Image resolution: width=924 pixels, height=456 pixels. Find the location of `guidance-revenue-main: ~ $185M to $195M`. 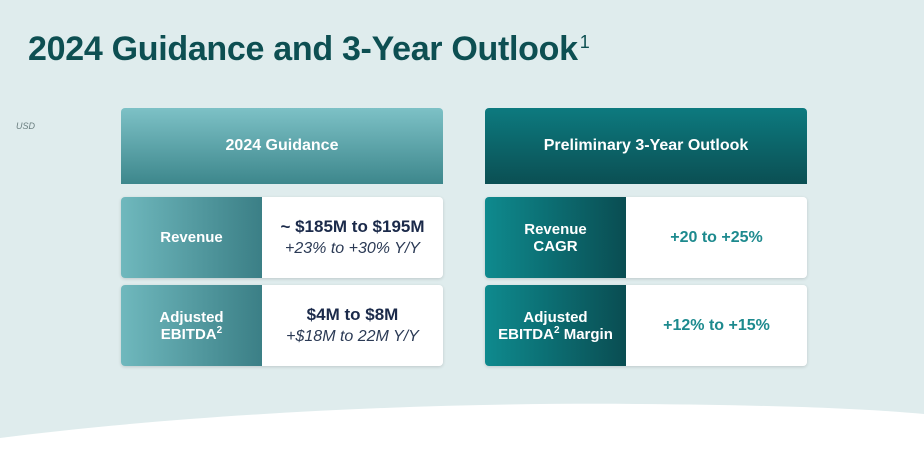

guidance-revenue-main: ~ $185M to $195M is located at coordinates (352, 226).